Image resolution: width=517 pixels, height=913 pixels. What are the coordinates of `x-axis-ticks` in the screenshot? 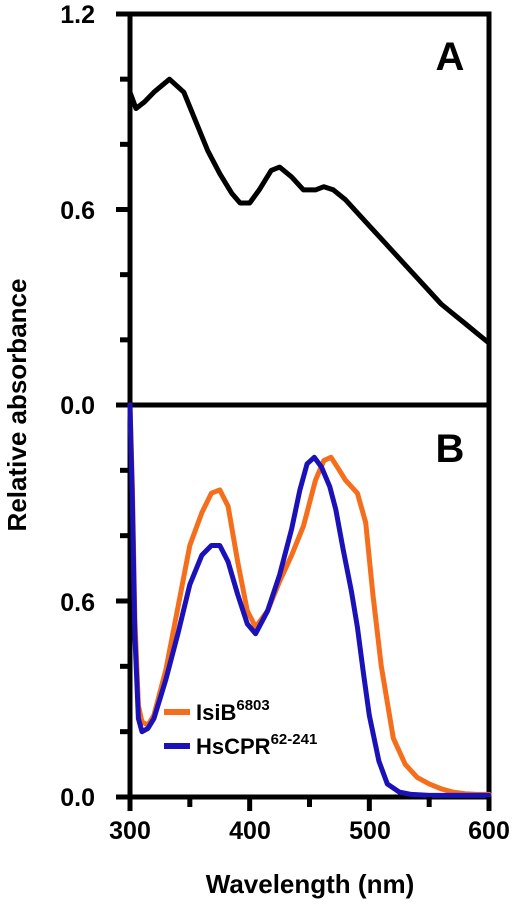 It's located at (309, 804).